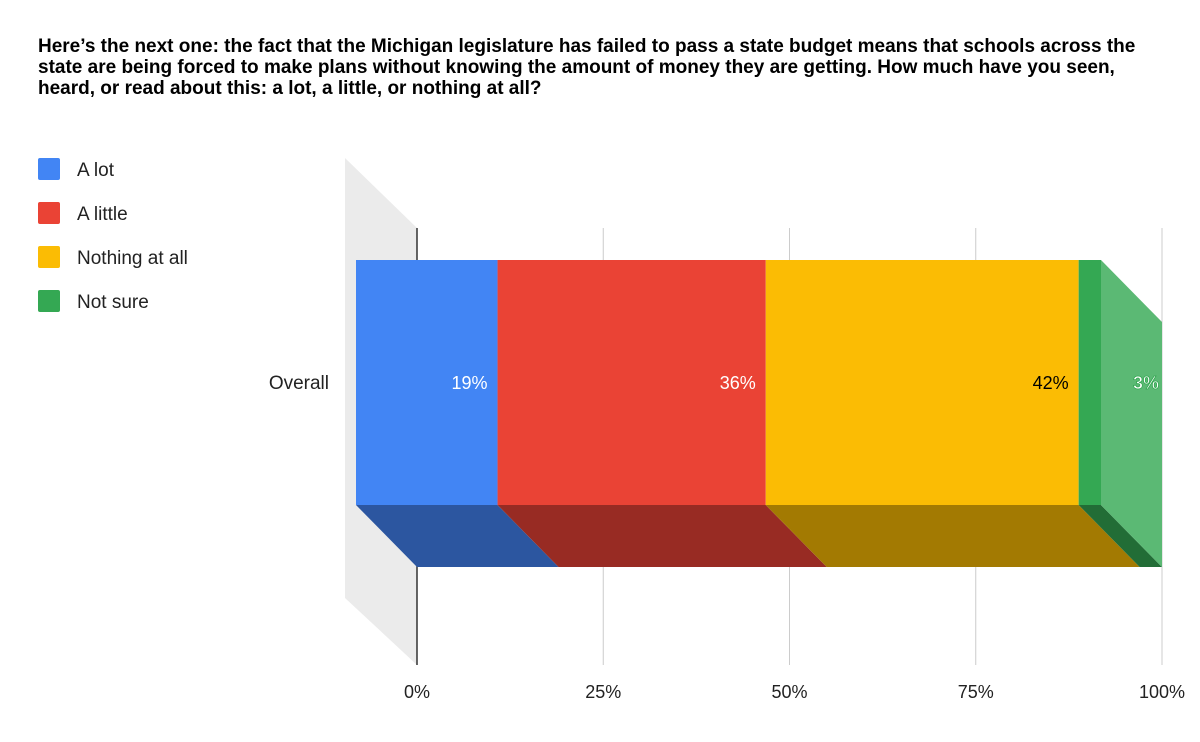 The image size is (1200, 742). What do you see at coordinates (738, 383) in the screenshot?
I see `data-label: 36%` at bounding box center [738, 383].